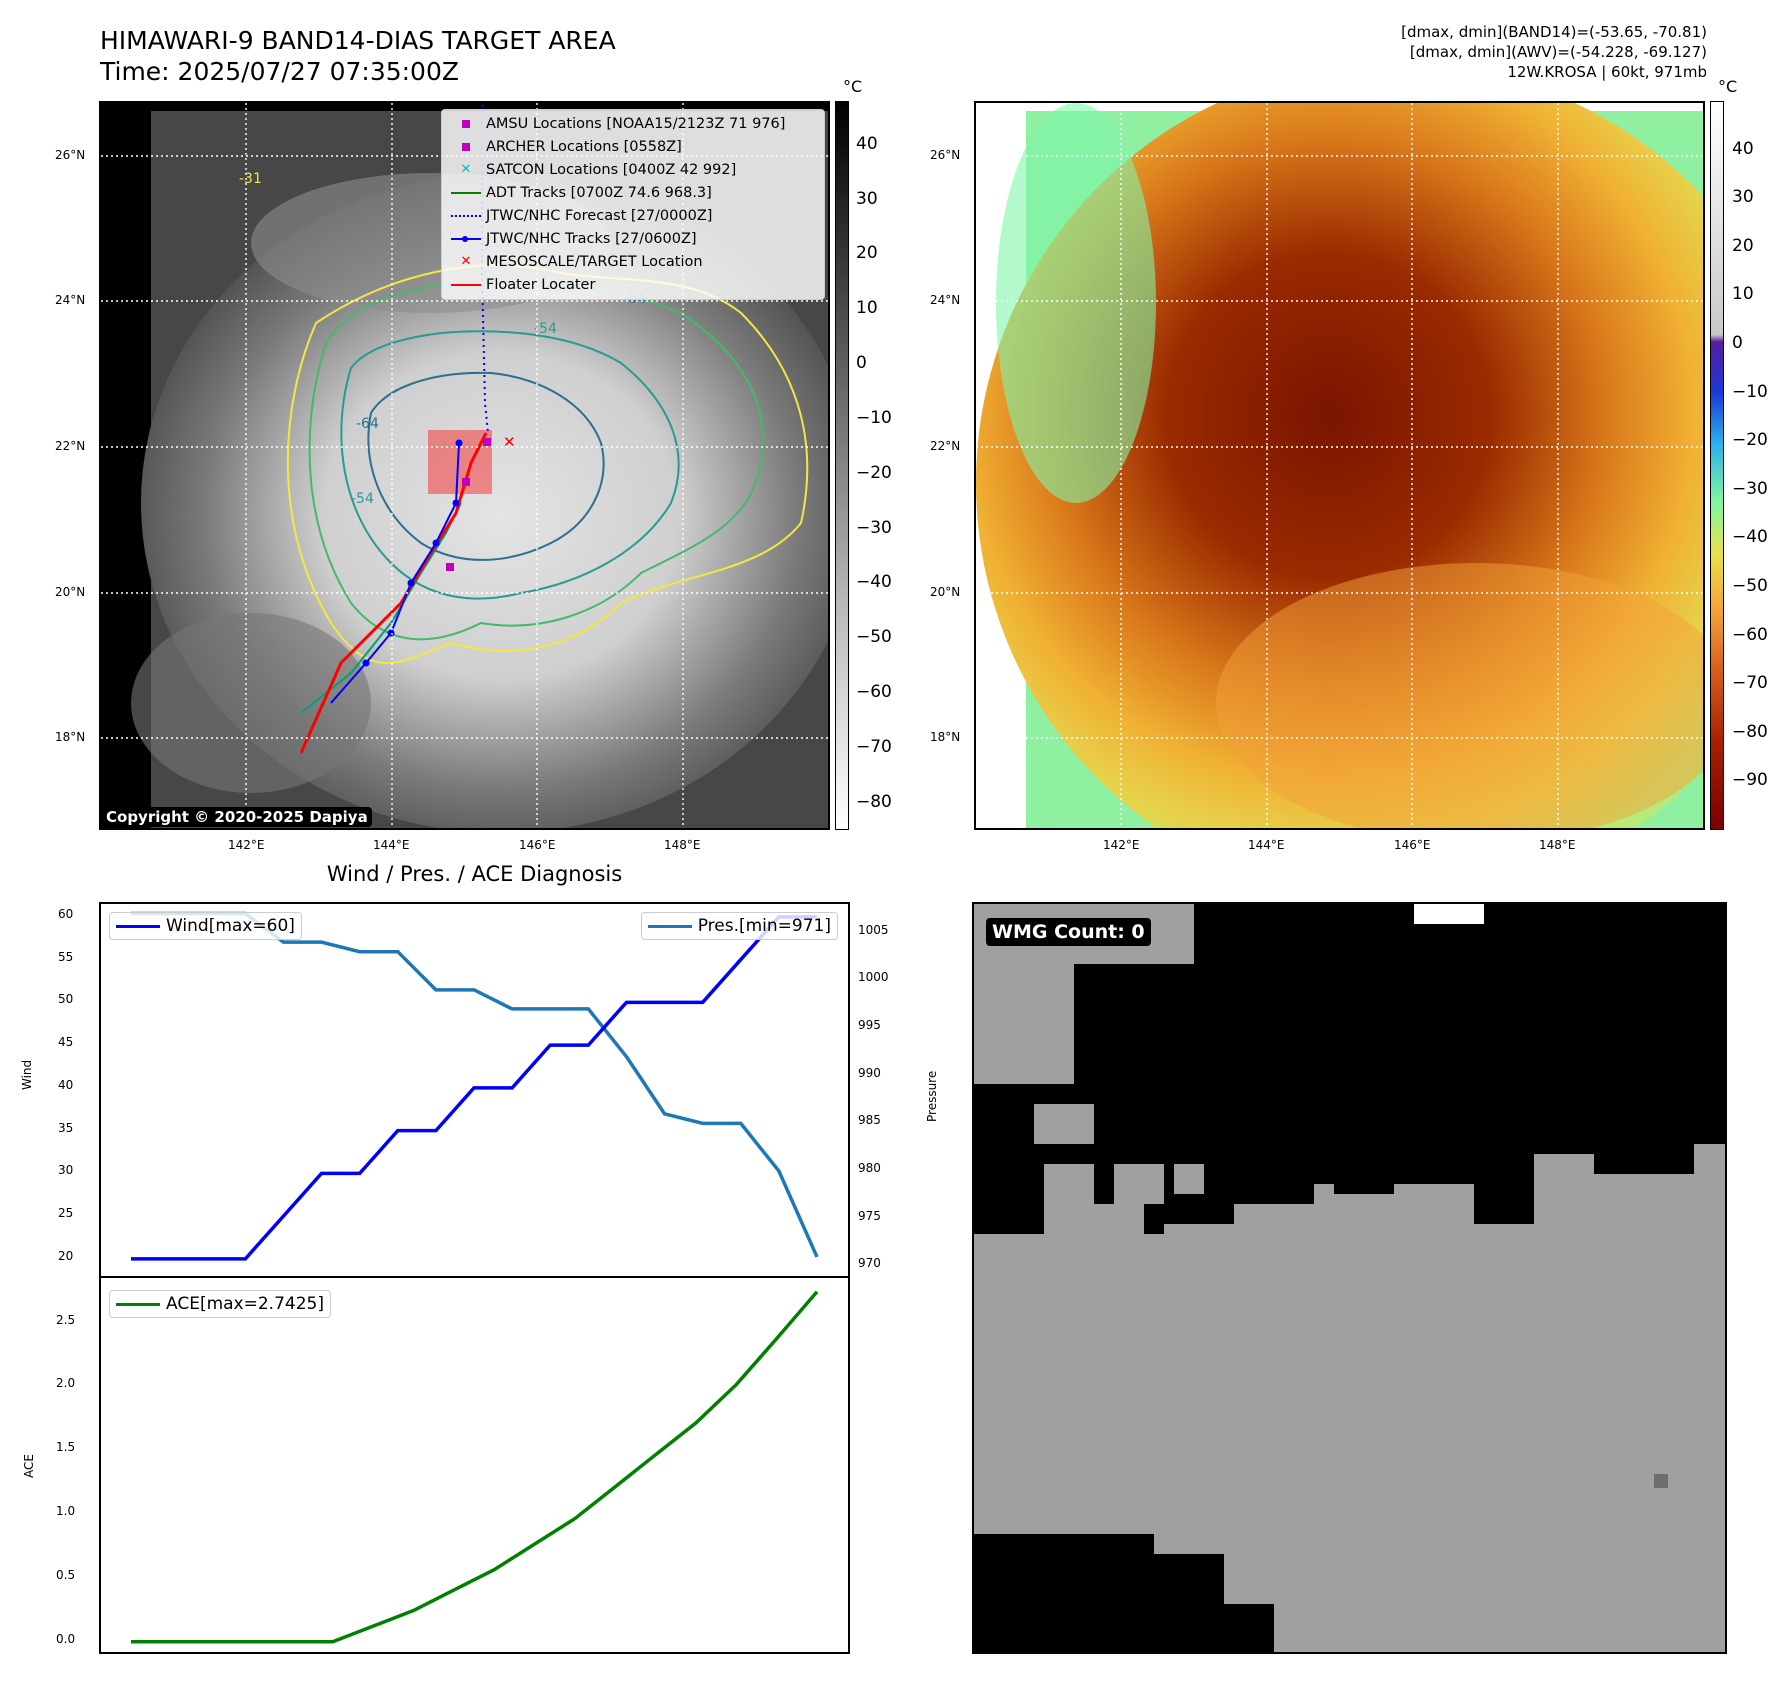  I want to click on legend-item: JTWC/NHC Tracks [27/0600Z], so click(635, 238).